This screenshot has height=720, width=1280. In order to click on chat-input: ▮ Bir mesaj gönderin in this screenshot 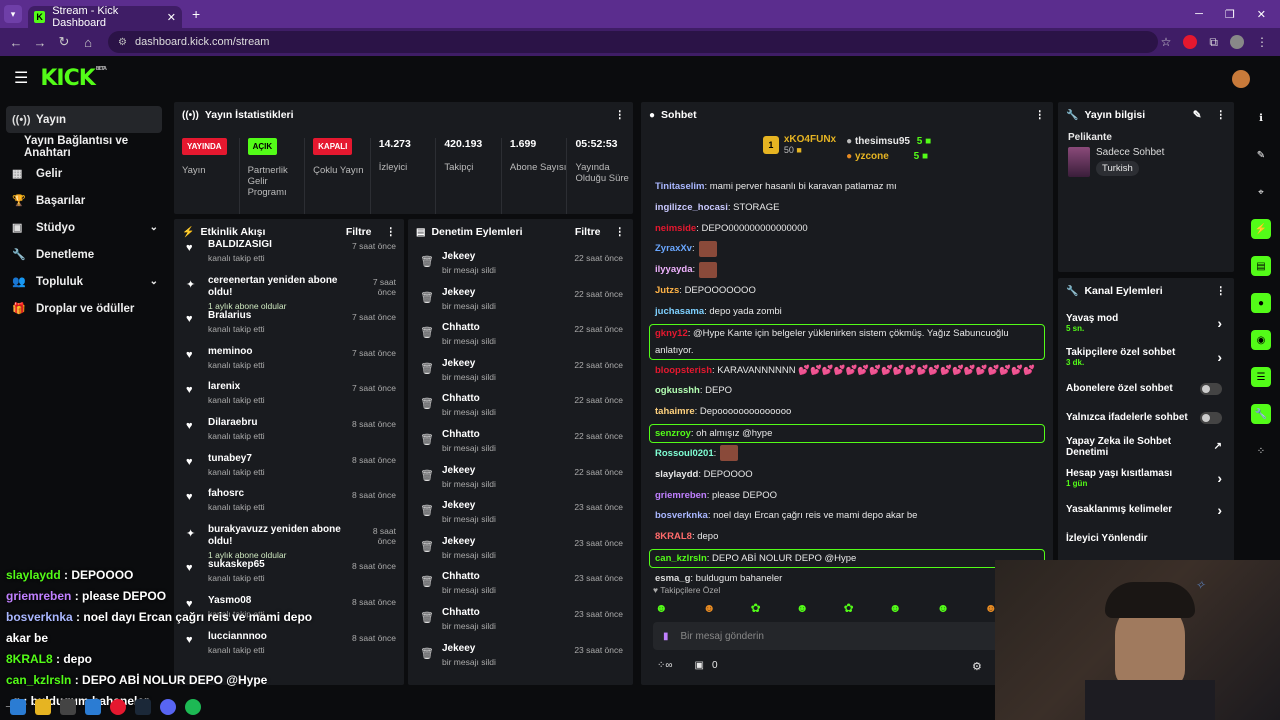, I will do `click(849, 636)`.